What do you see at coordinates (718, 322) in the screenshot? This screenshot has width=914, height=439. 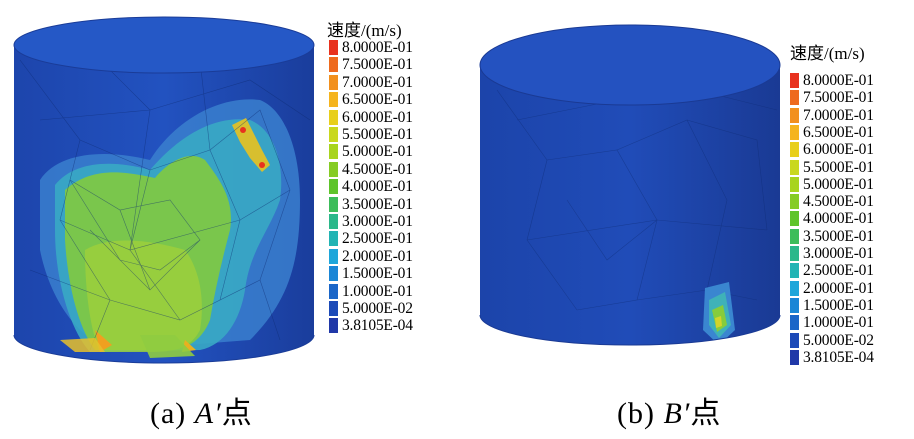 I see `velocity-zone-b-yellow` at bounding box center [718, 322].